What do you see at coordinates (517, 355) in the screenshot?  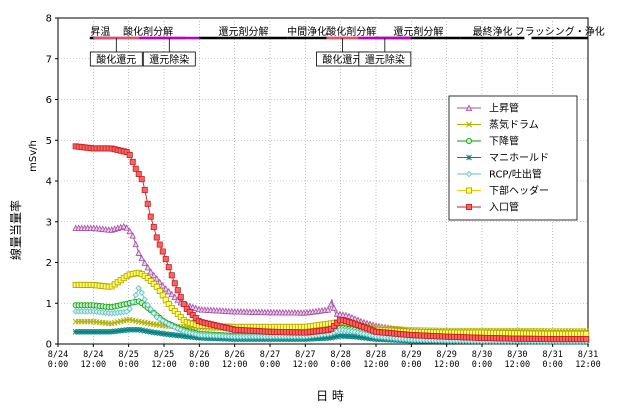 I see `x-tick-date: 8/30` at bounding box center [517, 355].